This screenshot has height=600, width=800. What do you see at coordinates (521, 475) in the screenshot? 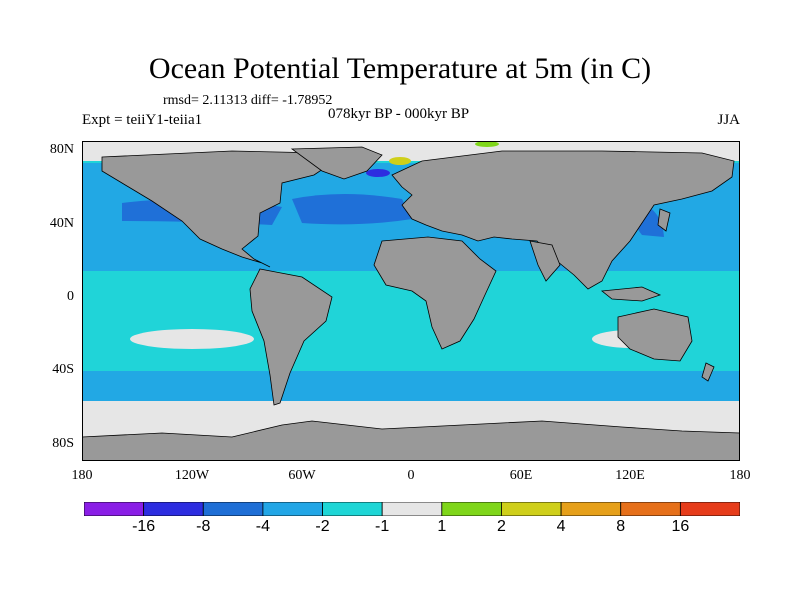
I see `lon-label-60e: 60E` at bounding box center [521, 475].